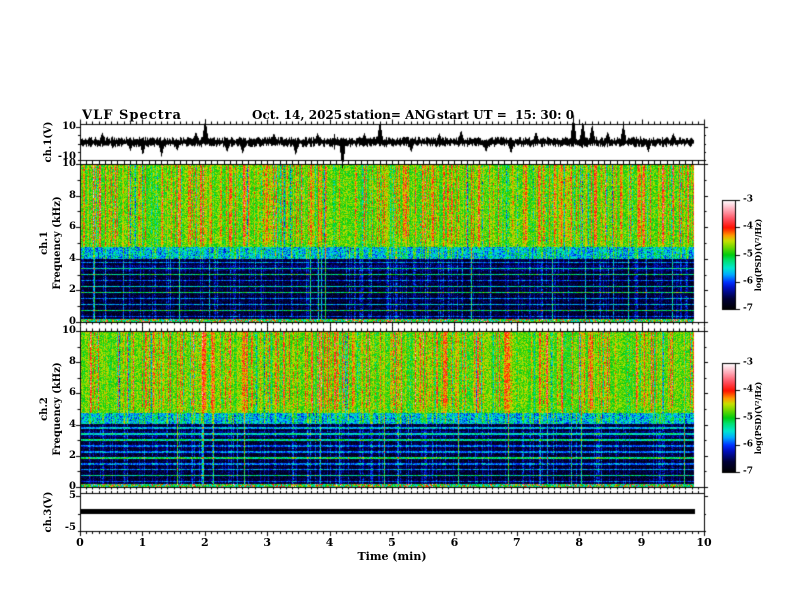 This screenshot has height=612, width=792. What do you see at coordinates (72, 362) in the screenshot?
I see `ch2-frequency-tick-label: 8` at bounding box center [72, 362].